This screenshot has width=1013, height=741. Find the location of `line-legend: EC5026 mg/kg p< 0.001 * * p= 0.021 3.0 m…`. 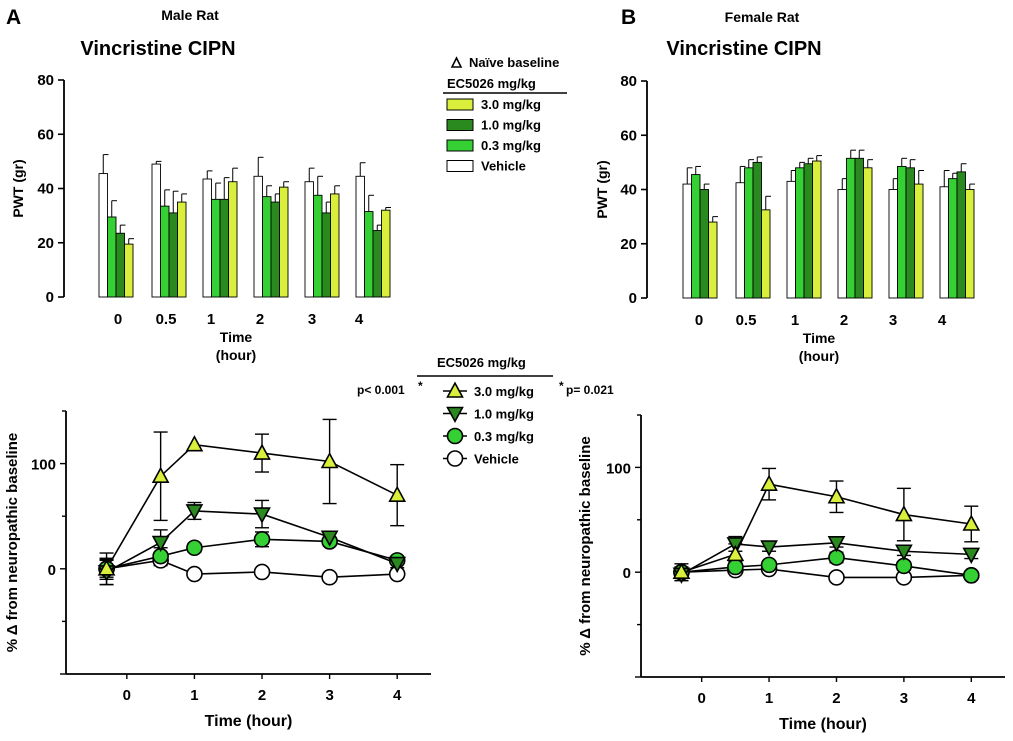

line-legend: EC5026 mg/kg p< 0.001 * * p= 0.021 3.0 m… is located at coordinates (485, 411).